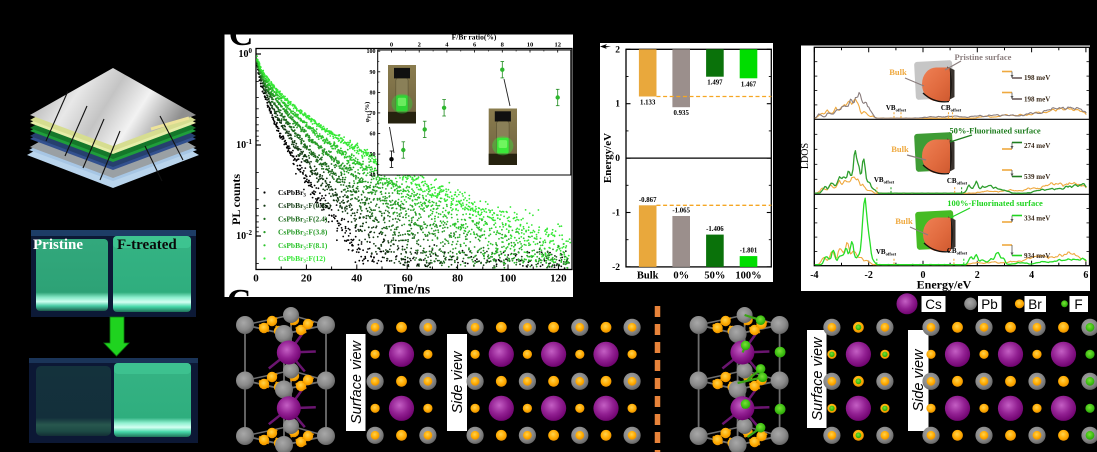 This screenshot has height=452, width=1097. I want to click on svg-text: CsPbBr3:F(3.8), so click(303, 233).